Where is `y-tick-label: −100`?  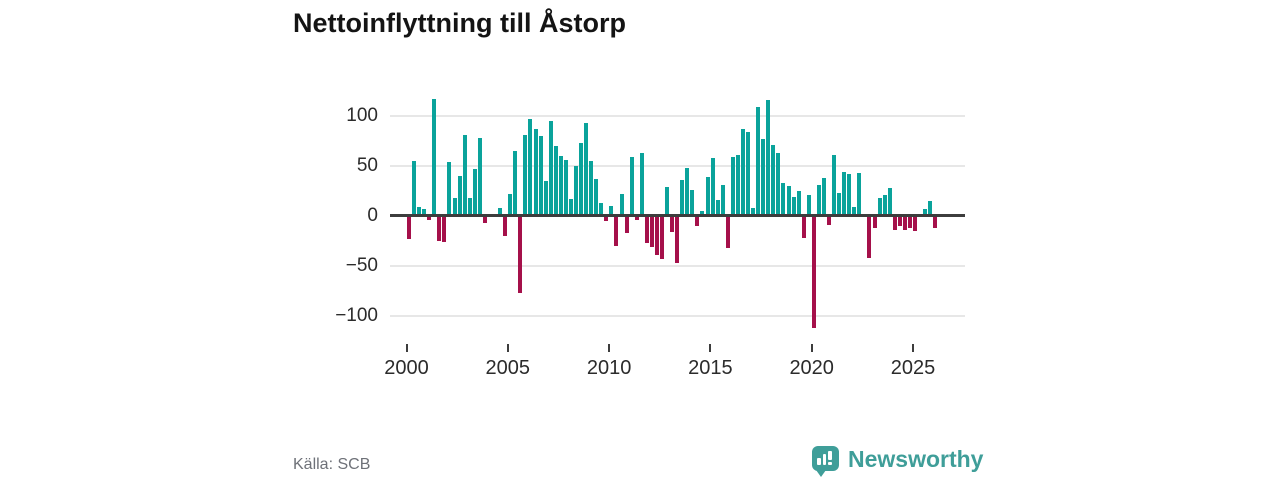
y-tick-label: −100 is located at coordinates (356, 315).